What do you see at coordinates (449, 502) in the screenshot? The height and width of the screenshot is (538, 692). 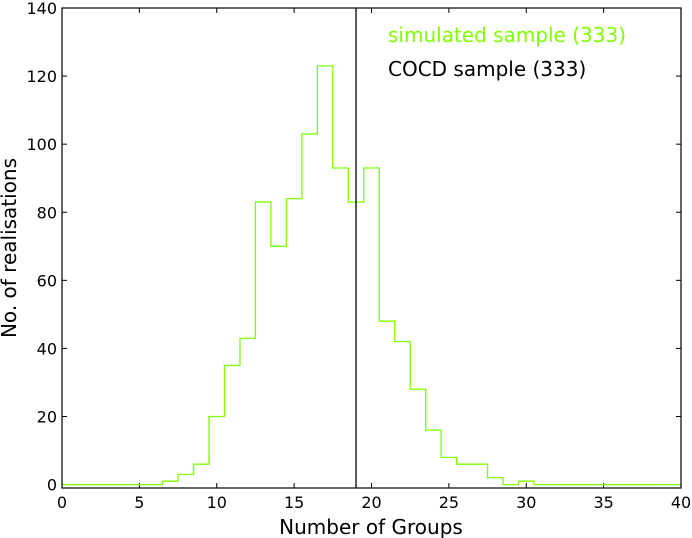 I see `x-tick-label: 25` at bounding box center [449, 502].